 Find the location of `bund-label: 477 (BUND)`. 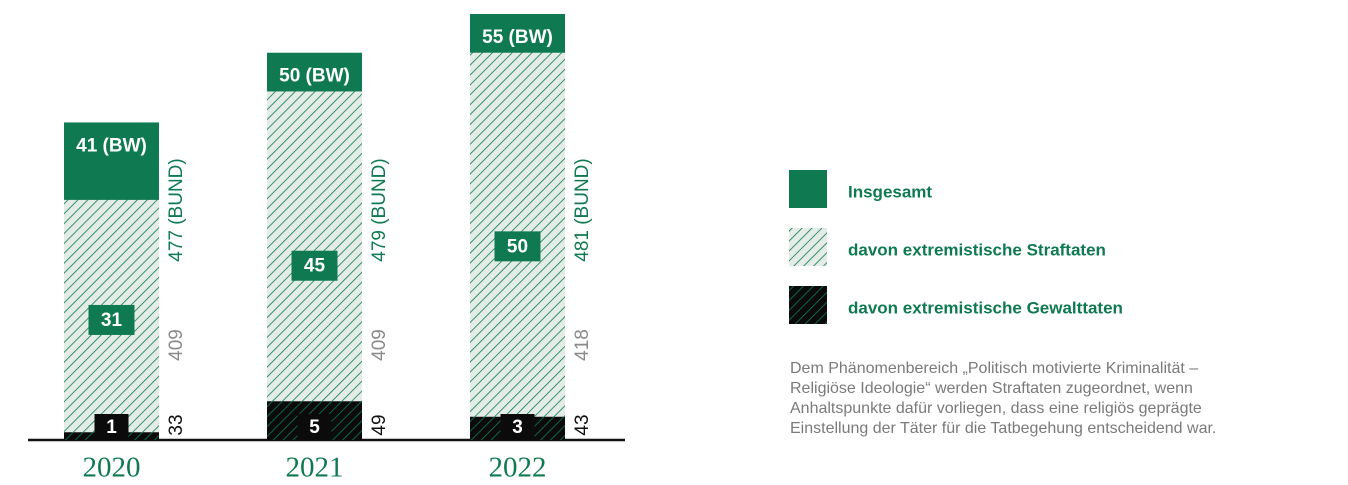

bund-label: 477 (BUND) is located at coordinates (176, 209).